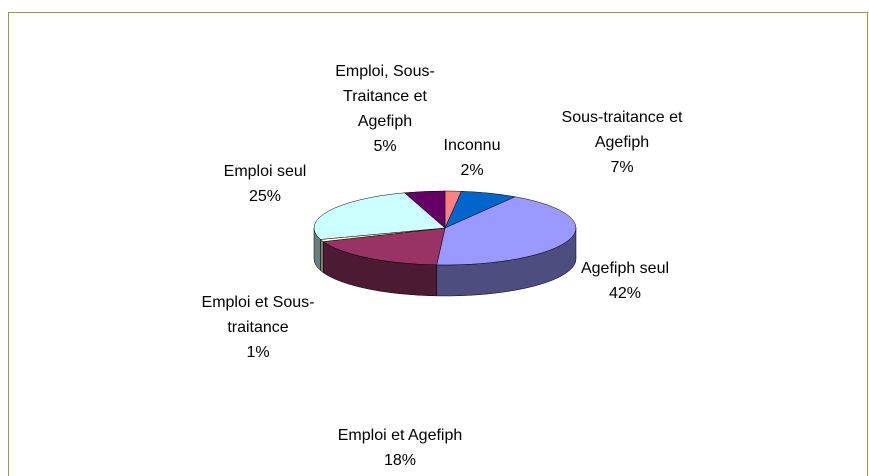 The width and height of the screenshot is (869, 476). I want to click on label-name: Emploi seul, so click(265, 171).